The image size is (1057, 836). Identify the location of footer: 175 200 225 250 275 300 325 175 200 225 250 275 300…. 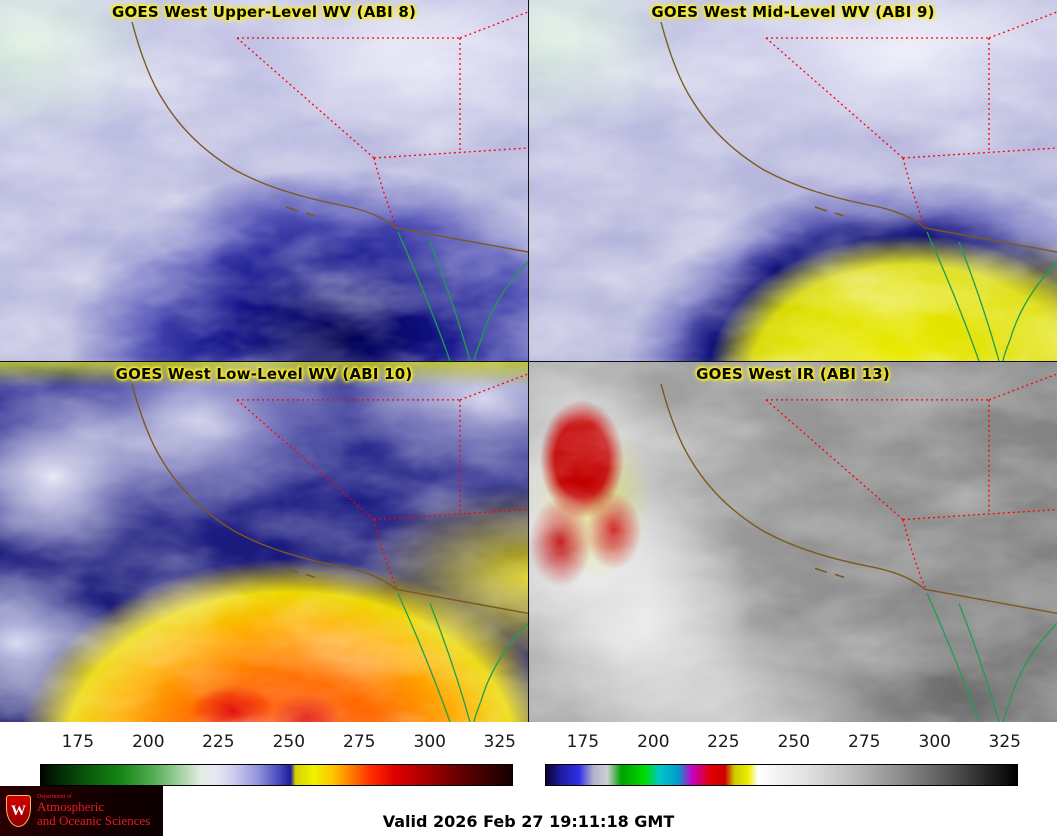
(528, 779).